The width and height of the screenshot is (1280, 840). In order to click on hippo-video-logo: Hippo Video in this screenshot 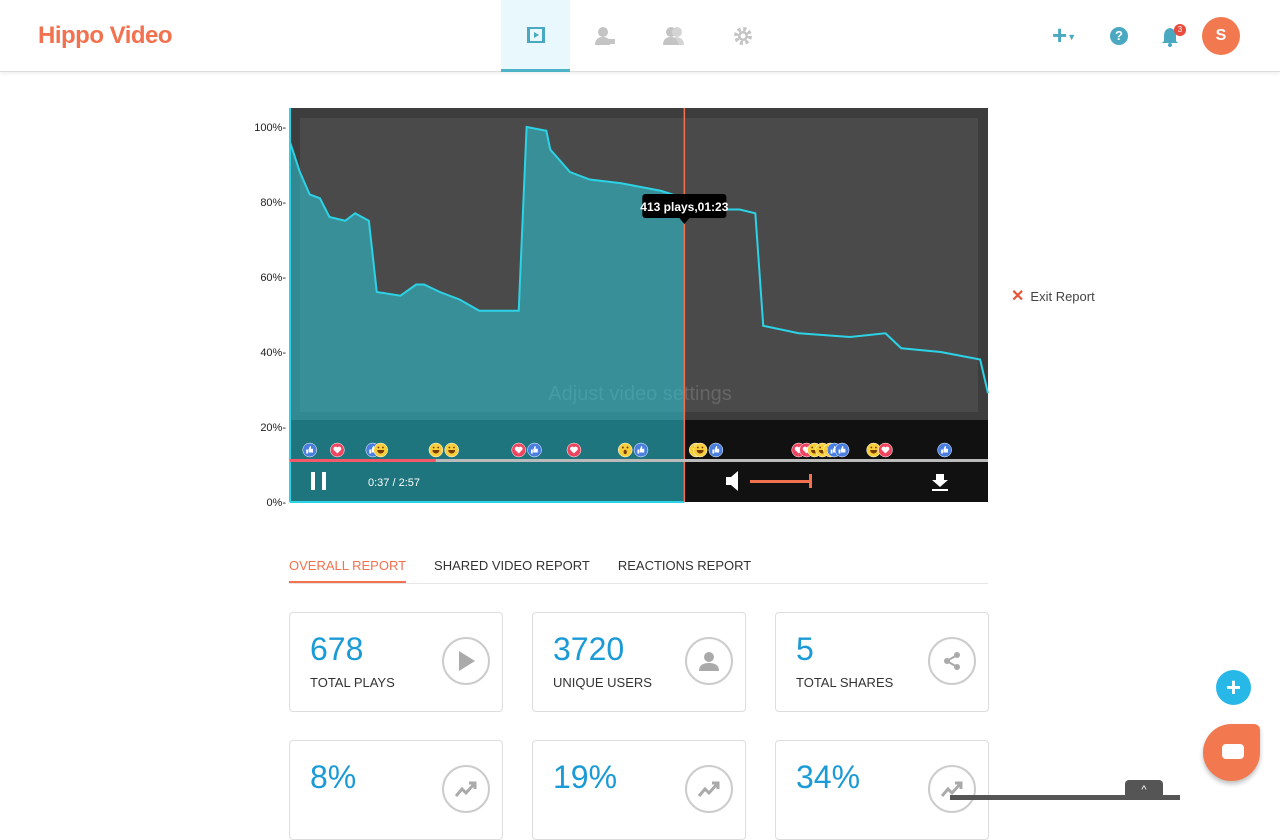, I will do `click(105, 35)`.